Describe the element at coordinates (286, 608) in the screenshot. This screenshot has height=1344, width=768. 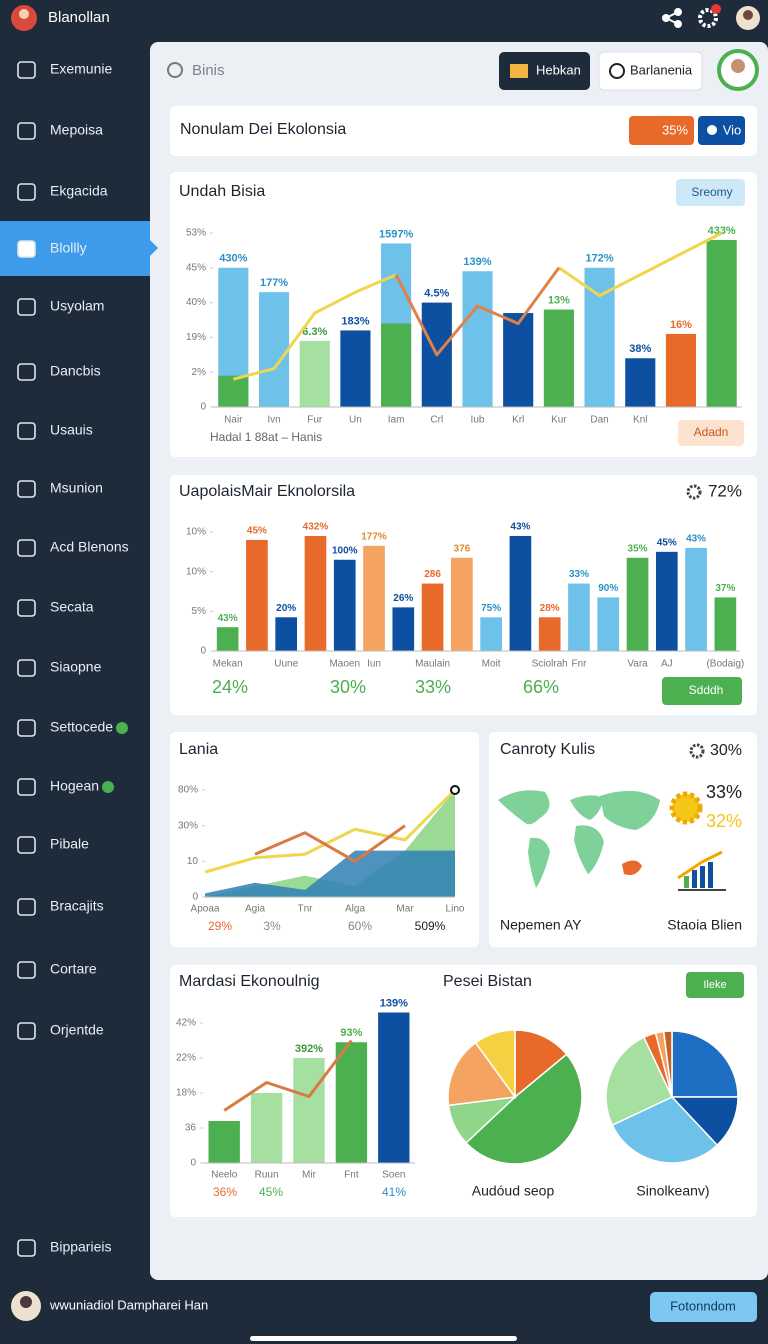
I see `data-label: 20%` at that location.